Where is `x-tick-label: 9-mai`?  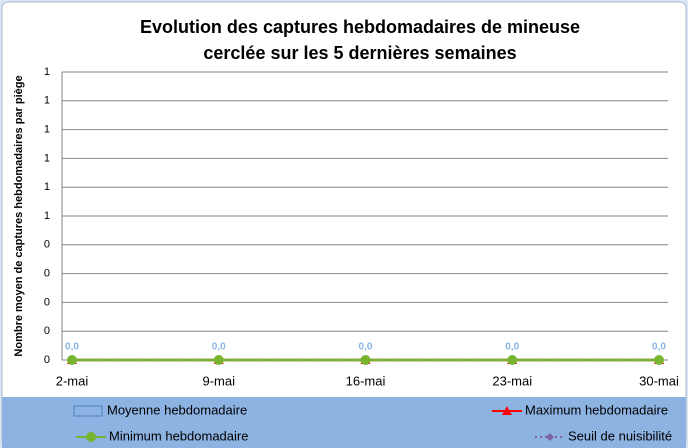 x-tick-label: 9-mai is located at coordinates (218, 380).